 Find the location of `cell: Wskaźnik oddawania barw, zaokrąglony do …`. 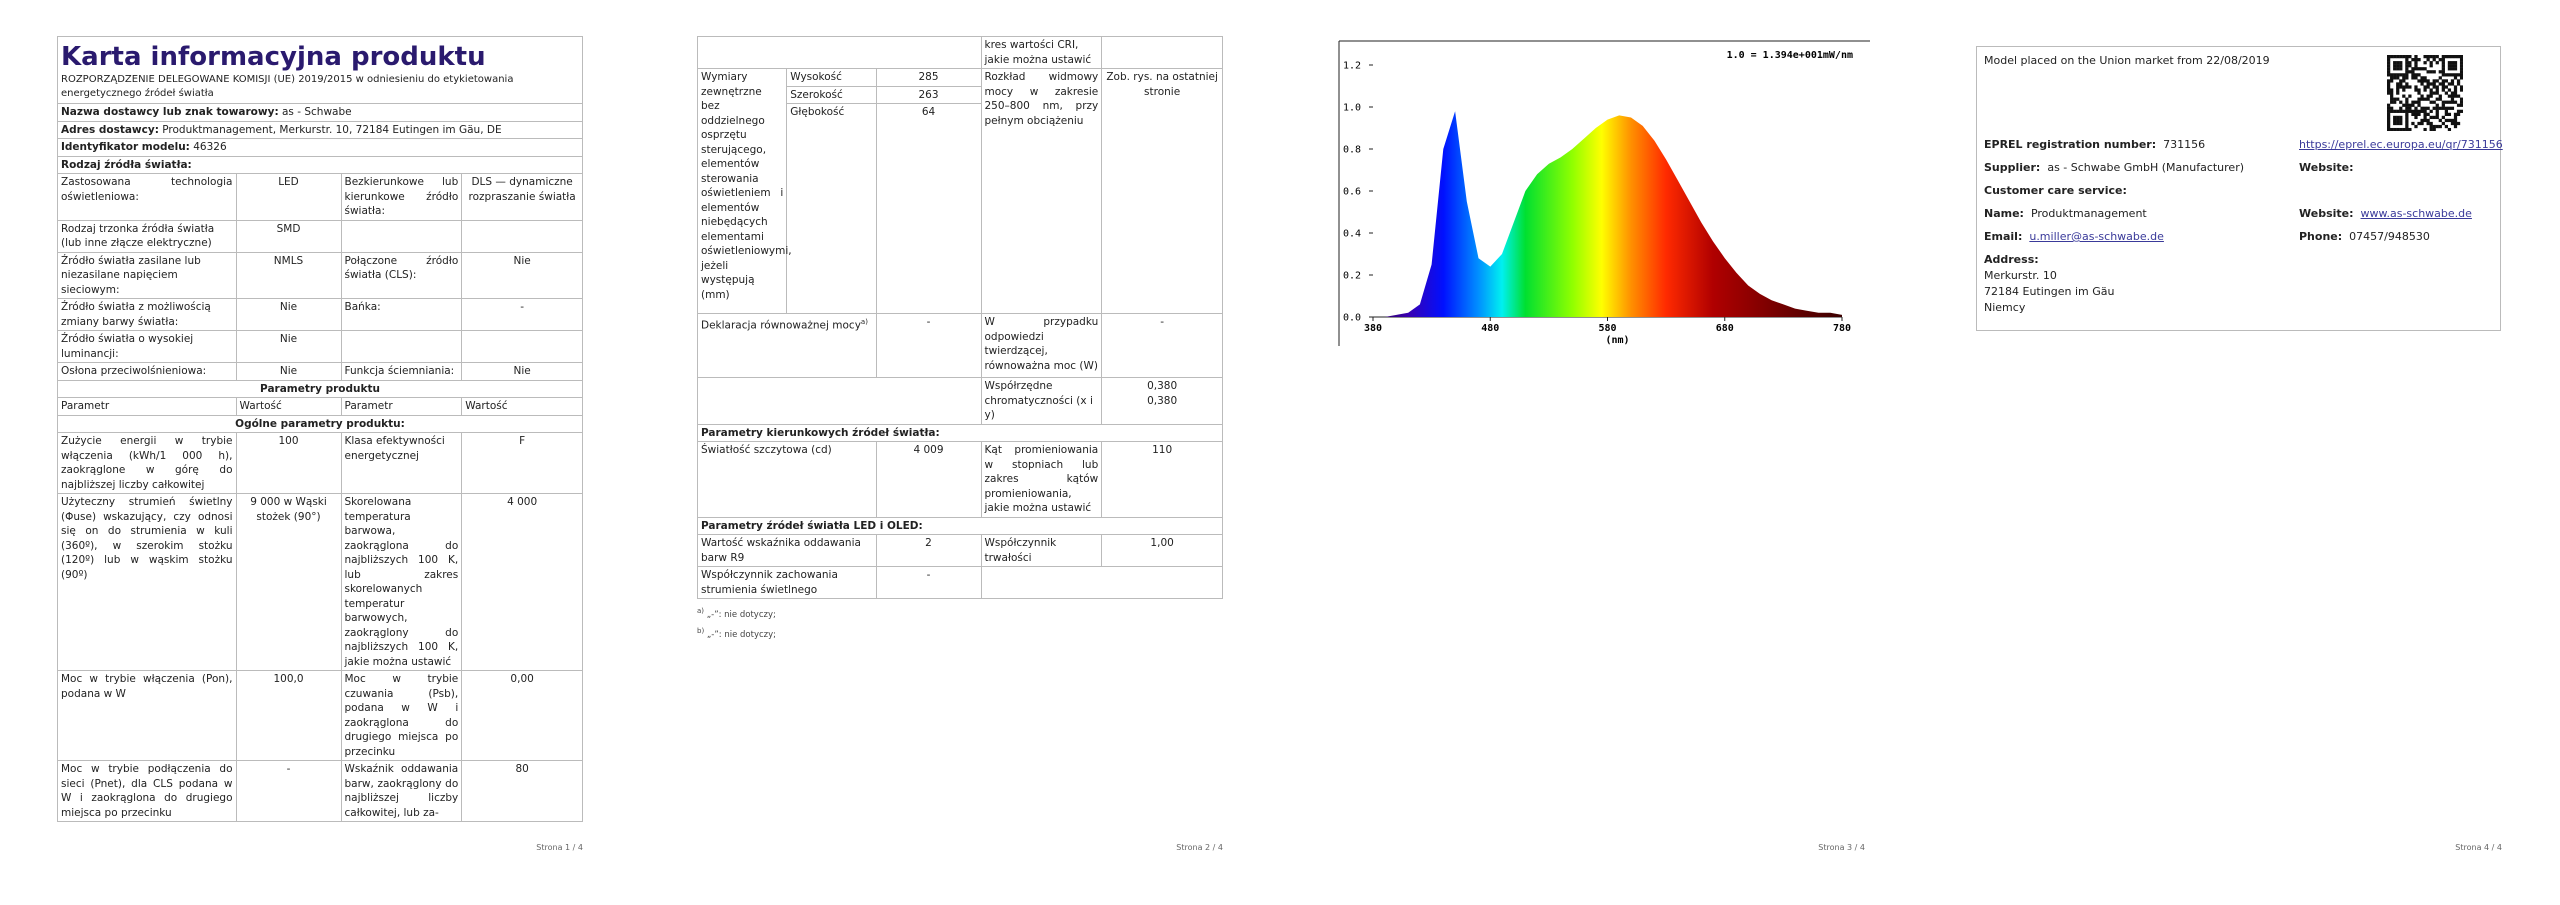

cell: Wskaźnik oddawania barw, zaokrąglony do … is located at coordinates (401, 791).